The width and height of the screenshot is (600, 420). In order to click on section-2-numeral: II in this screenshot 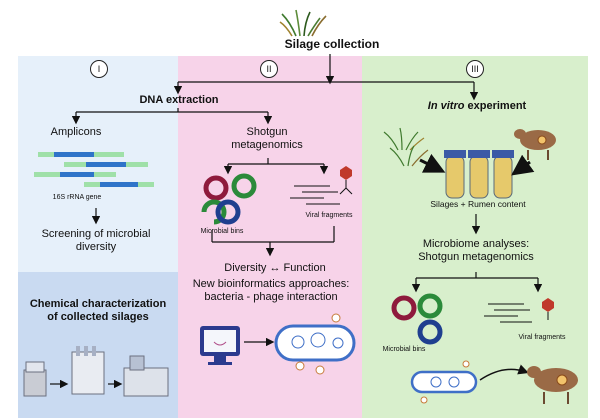, I will do `click(269, 69)`.